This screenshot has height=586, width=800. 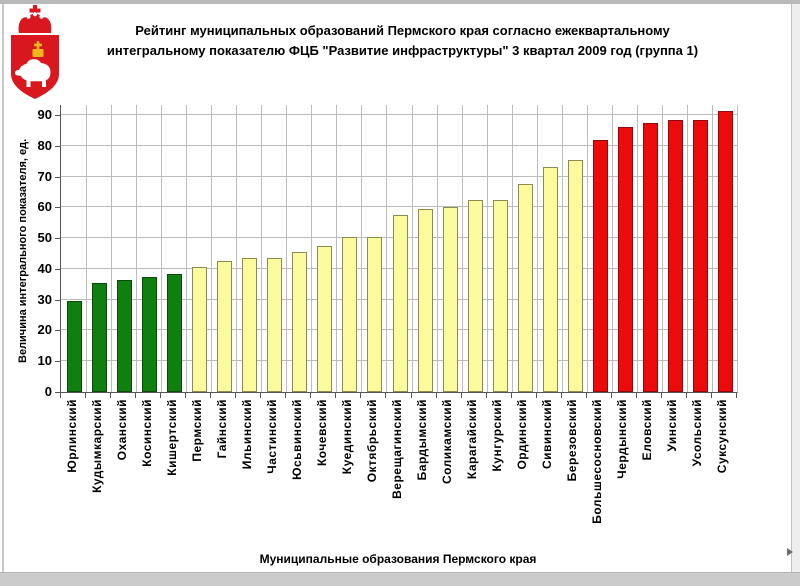 I want to click on x-axis-label: Юсьвинский, so click(x=296, y=439).